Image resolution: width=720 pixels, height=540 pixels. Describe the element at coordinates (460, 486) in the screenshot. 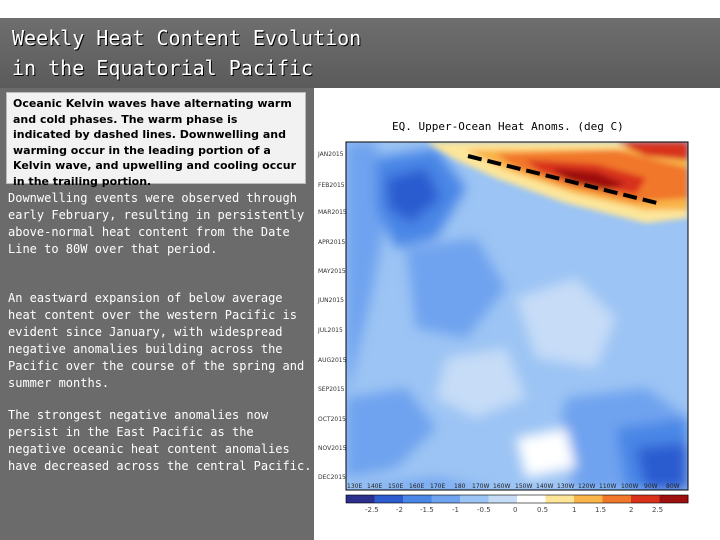

I see `x-label: 180` at that location.